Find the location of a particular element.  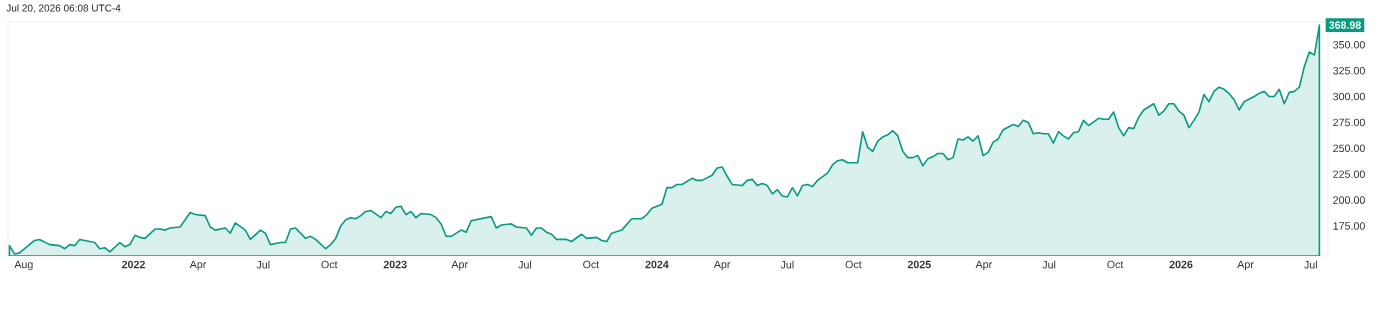

y-tick-label: 275.00 is located at coordinates (1349, 122).